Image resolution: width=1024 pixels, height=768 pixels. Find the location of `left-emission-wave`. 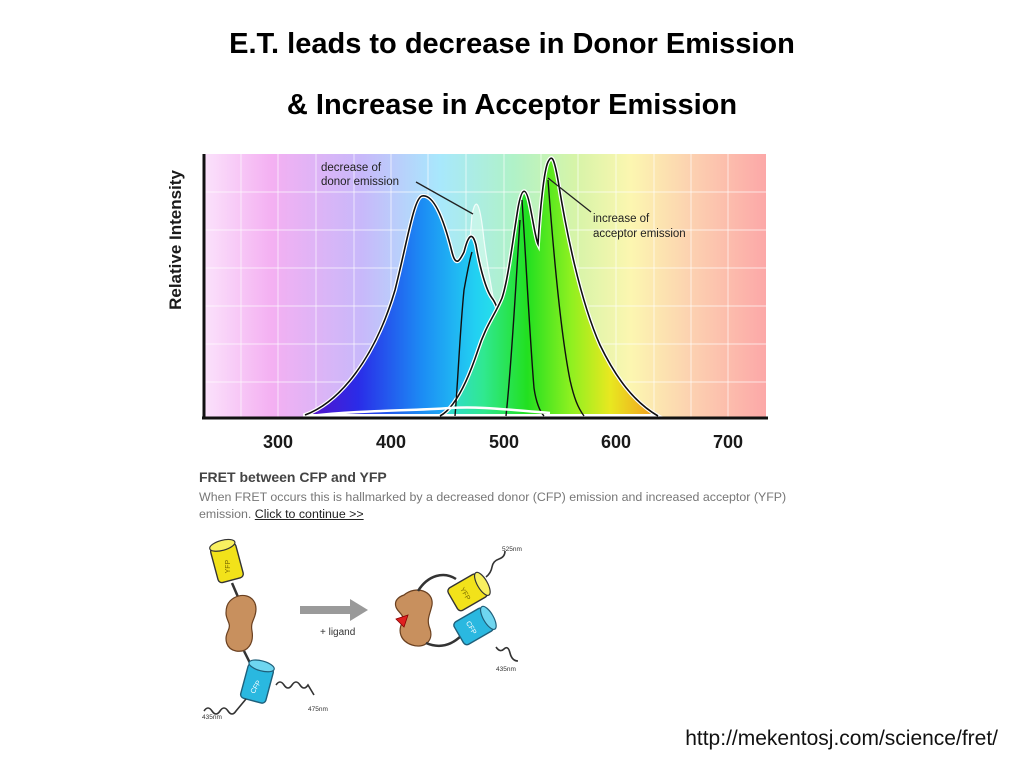

left-emission-wave is located at coordinates (295, 688).